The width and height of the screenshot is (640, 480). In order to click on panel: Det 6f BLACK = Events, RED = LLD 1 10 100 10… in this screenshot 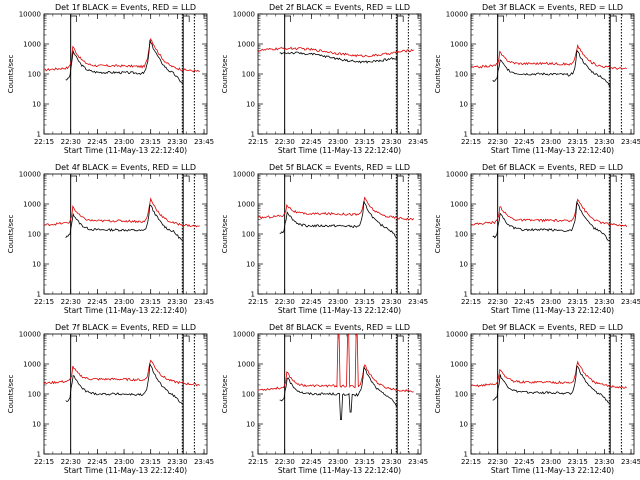, I will do `click(537, 239)`.